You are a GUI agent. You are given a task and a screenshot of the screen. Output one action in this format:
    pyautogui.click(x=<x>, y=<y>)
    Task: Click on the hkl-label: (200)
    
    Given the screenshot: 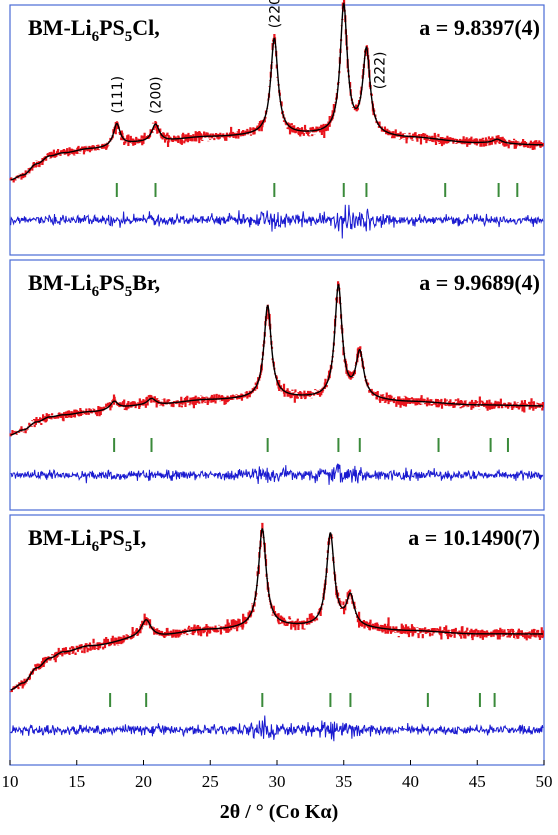 What is the action you would take?
    pyautogui.click(x=157, y=95)
    